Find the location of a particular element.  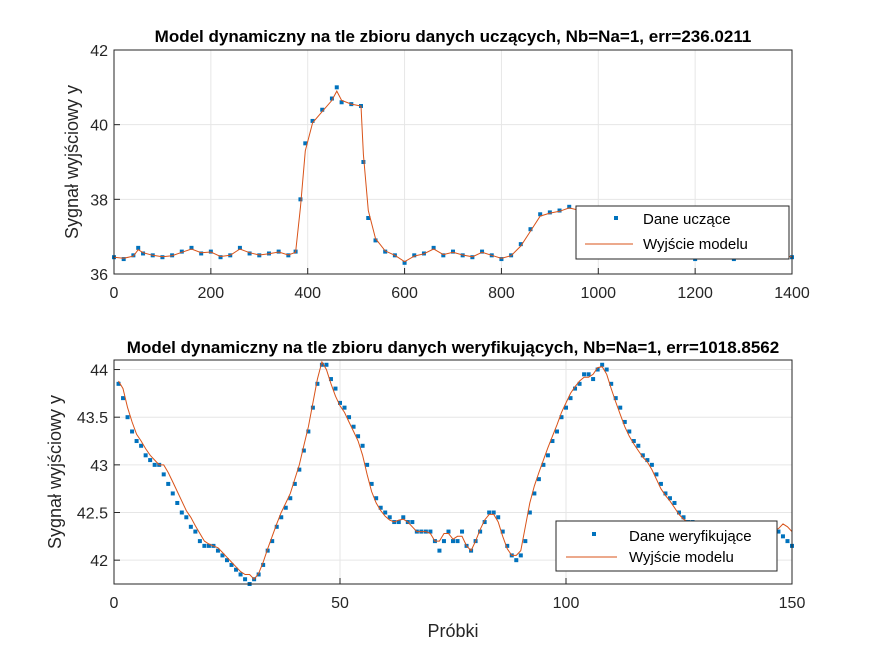

x-tick-label-bottom: 0 is located at coordinates (114, 603).